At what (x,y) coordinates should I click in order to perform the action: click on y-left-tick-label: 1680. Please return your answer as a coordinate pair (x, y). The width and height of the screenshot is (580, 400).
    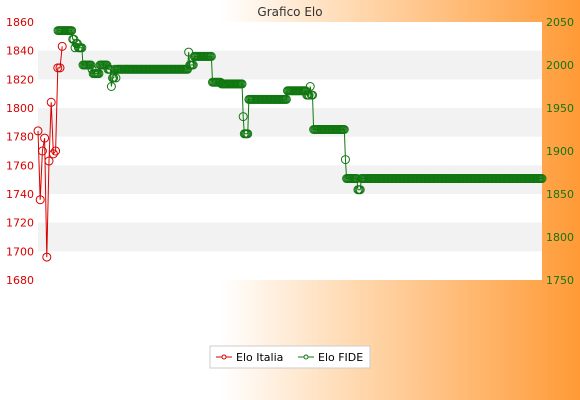
    Looking at the image, I should click on (20, 280).